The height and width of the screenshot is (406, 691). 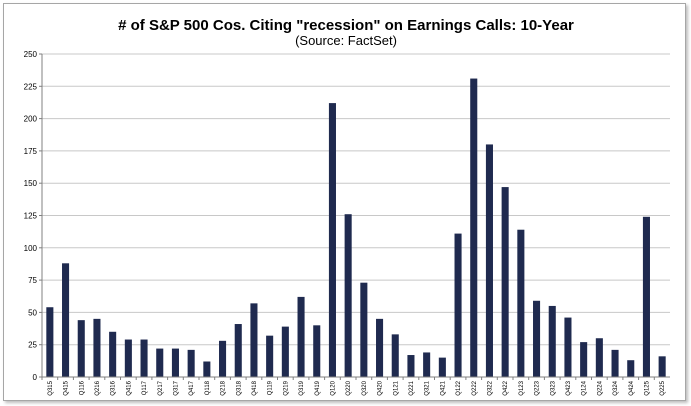 What do you see at coordinates (176, 387) in the screenshot?
I see `x-tick-label: Q317` at bounding box center [176, 387].